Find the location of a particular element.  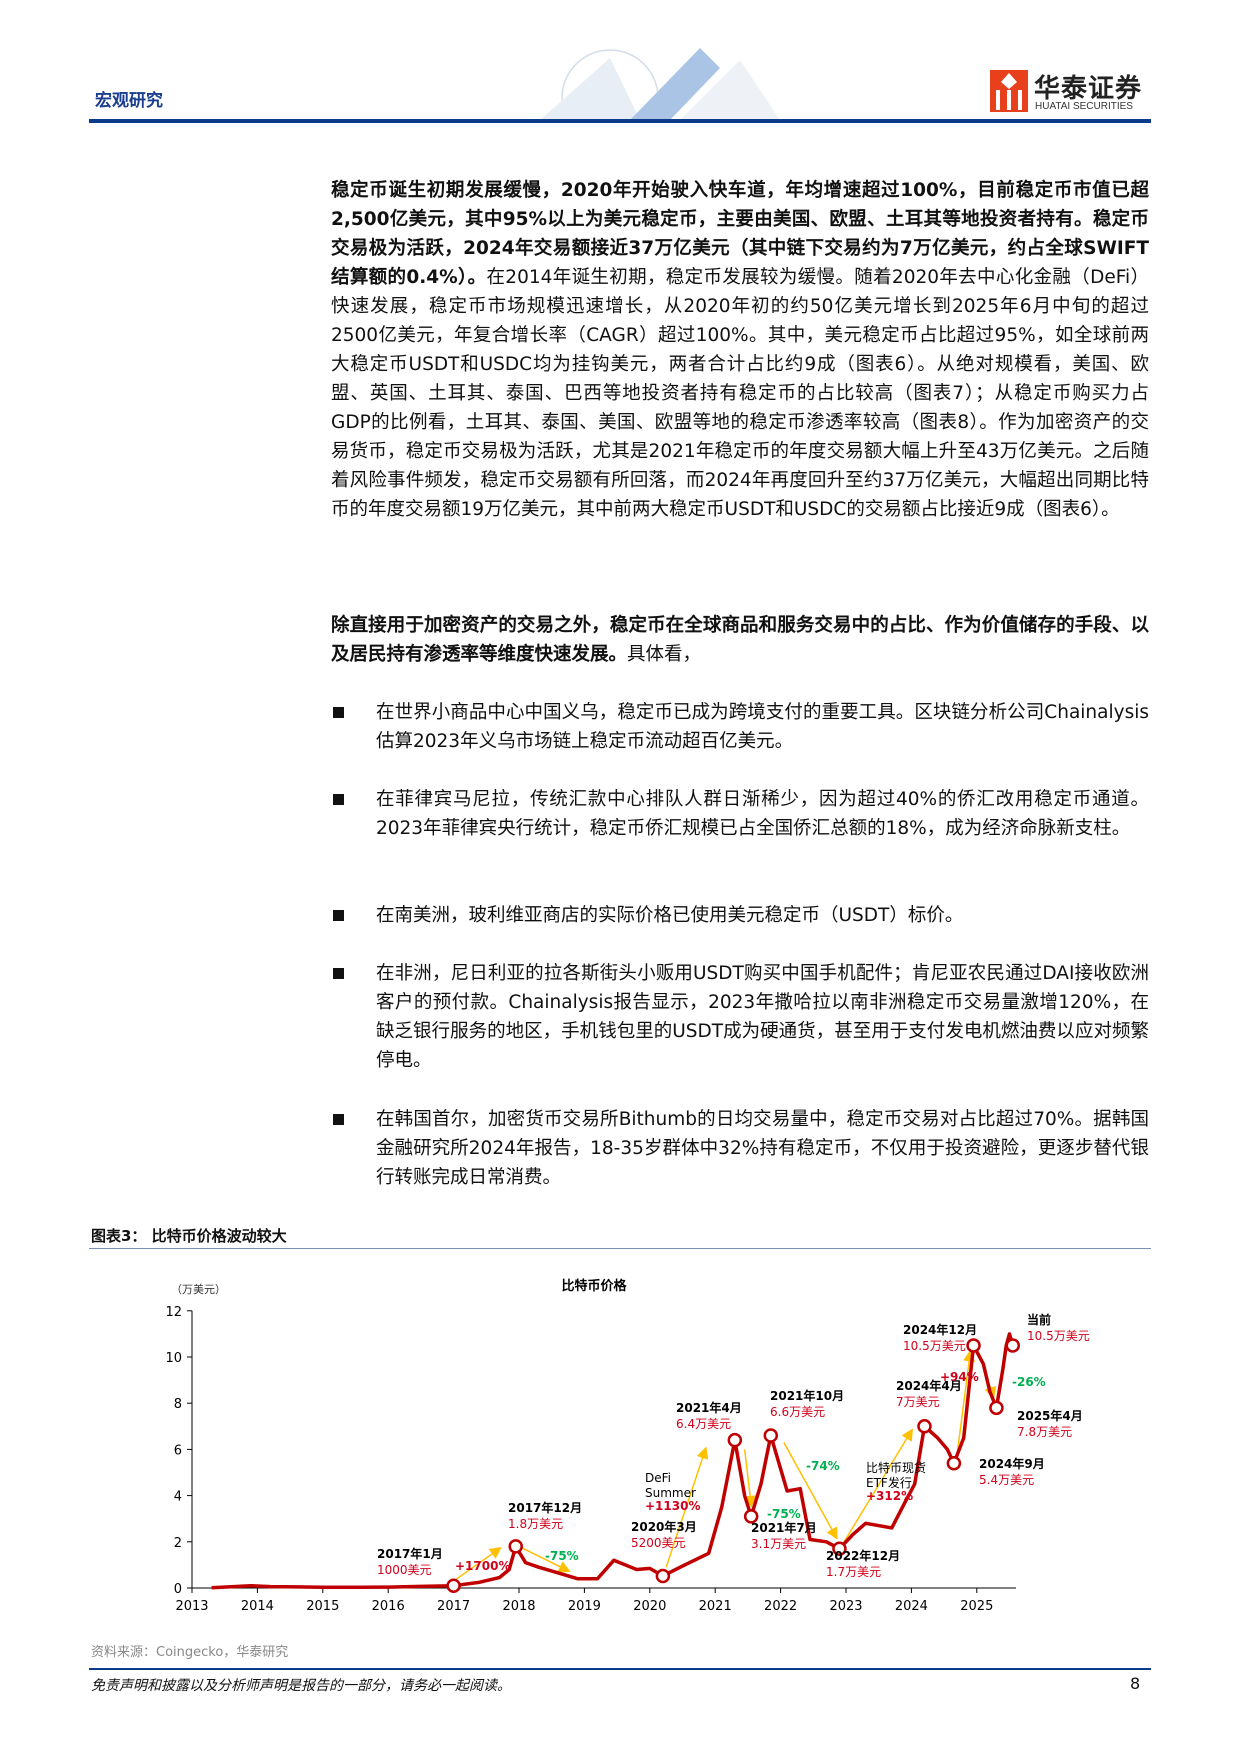

figure-title: 图表3： 比特币价格波动较大 is located at coordinates (189, 1236).